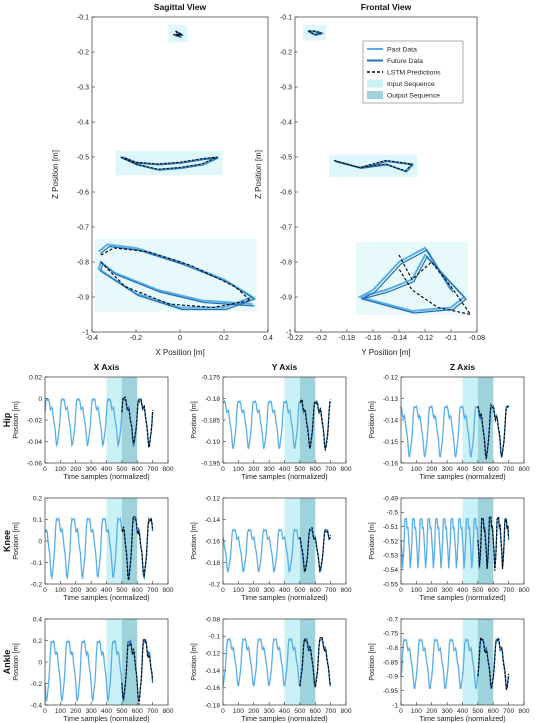 Image resolution: width=550 pixels, height=723 pixels. Describe the element at coordinates (390, 634) in the screenshot. I see `y-tick-label: -0.75` at that location.